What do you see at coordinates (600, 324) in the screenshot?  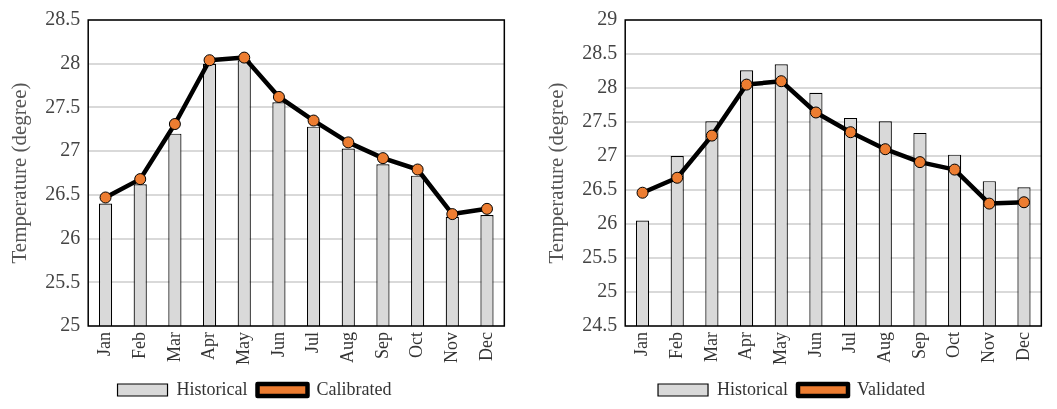 I see `y-tick-label: 24.5` at bounding box center [600, 324].